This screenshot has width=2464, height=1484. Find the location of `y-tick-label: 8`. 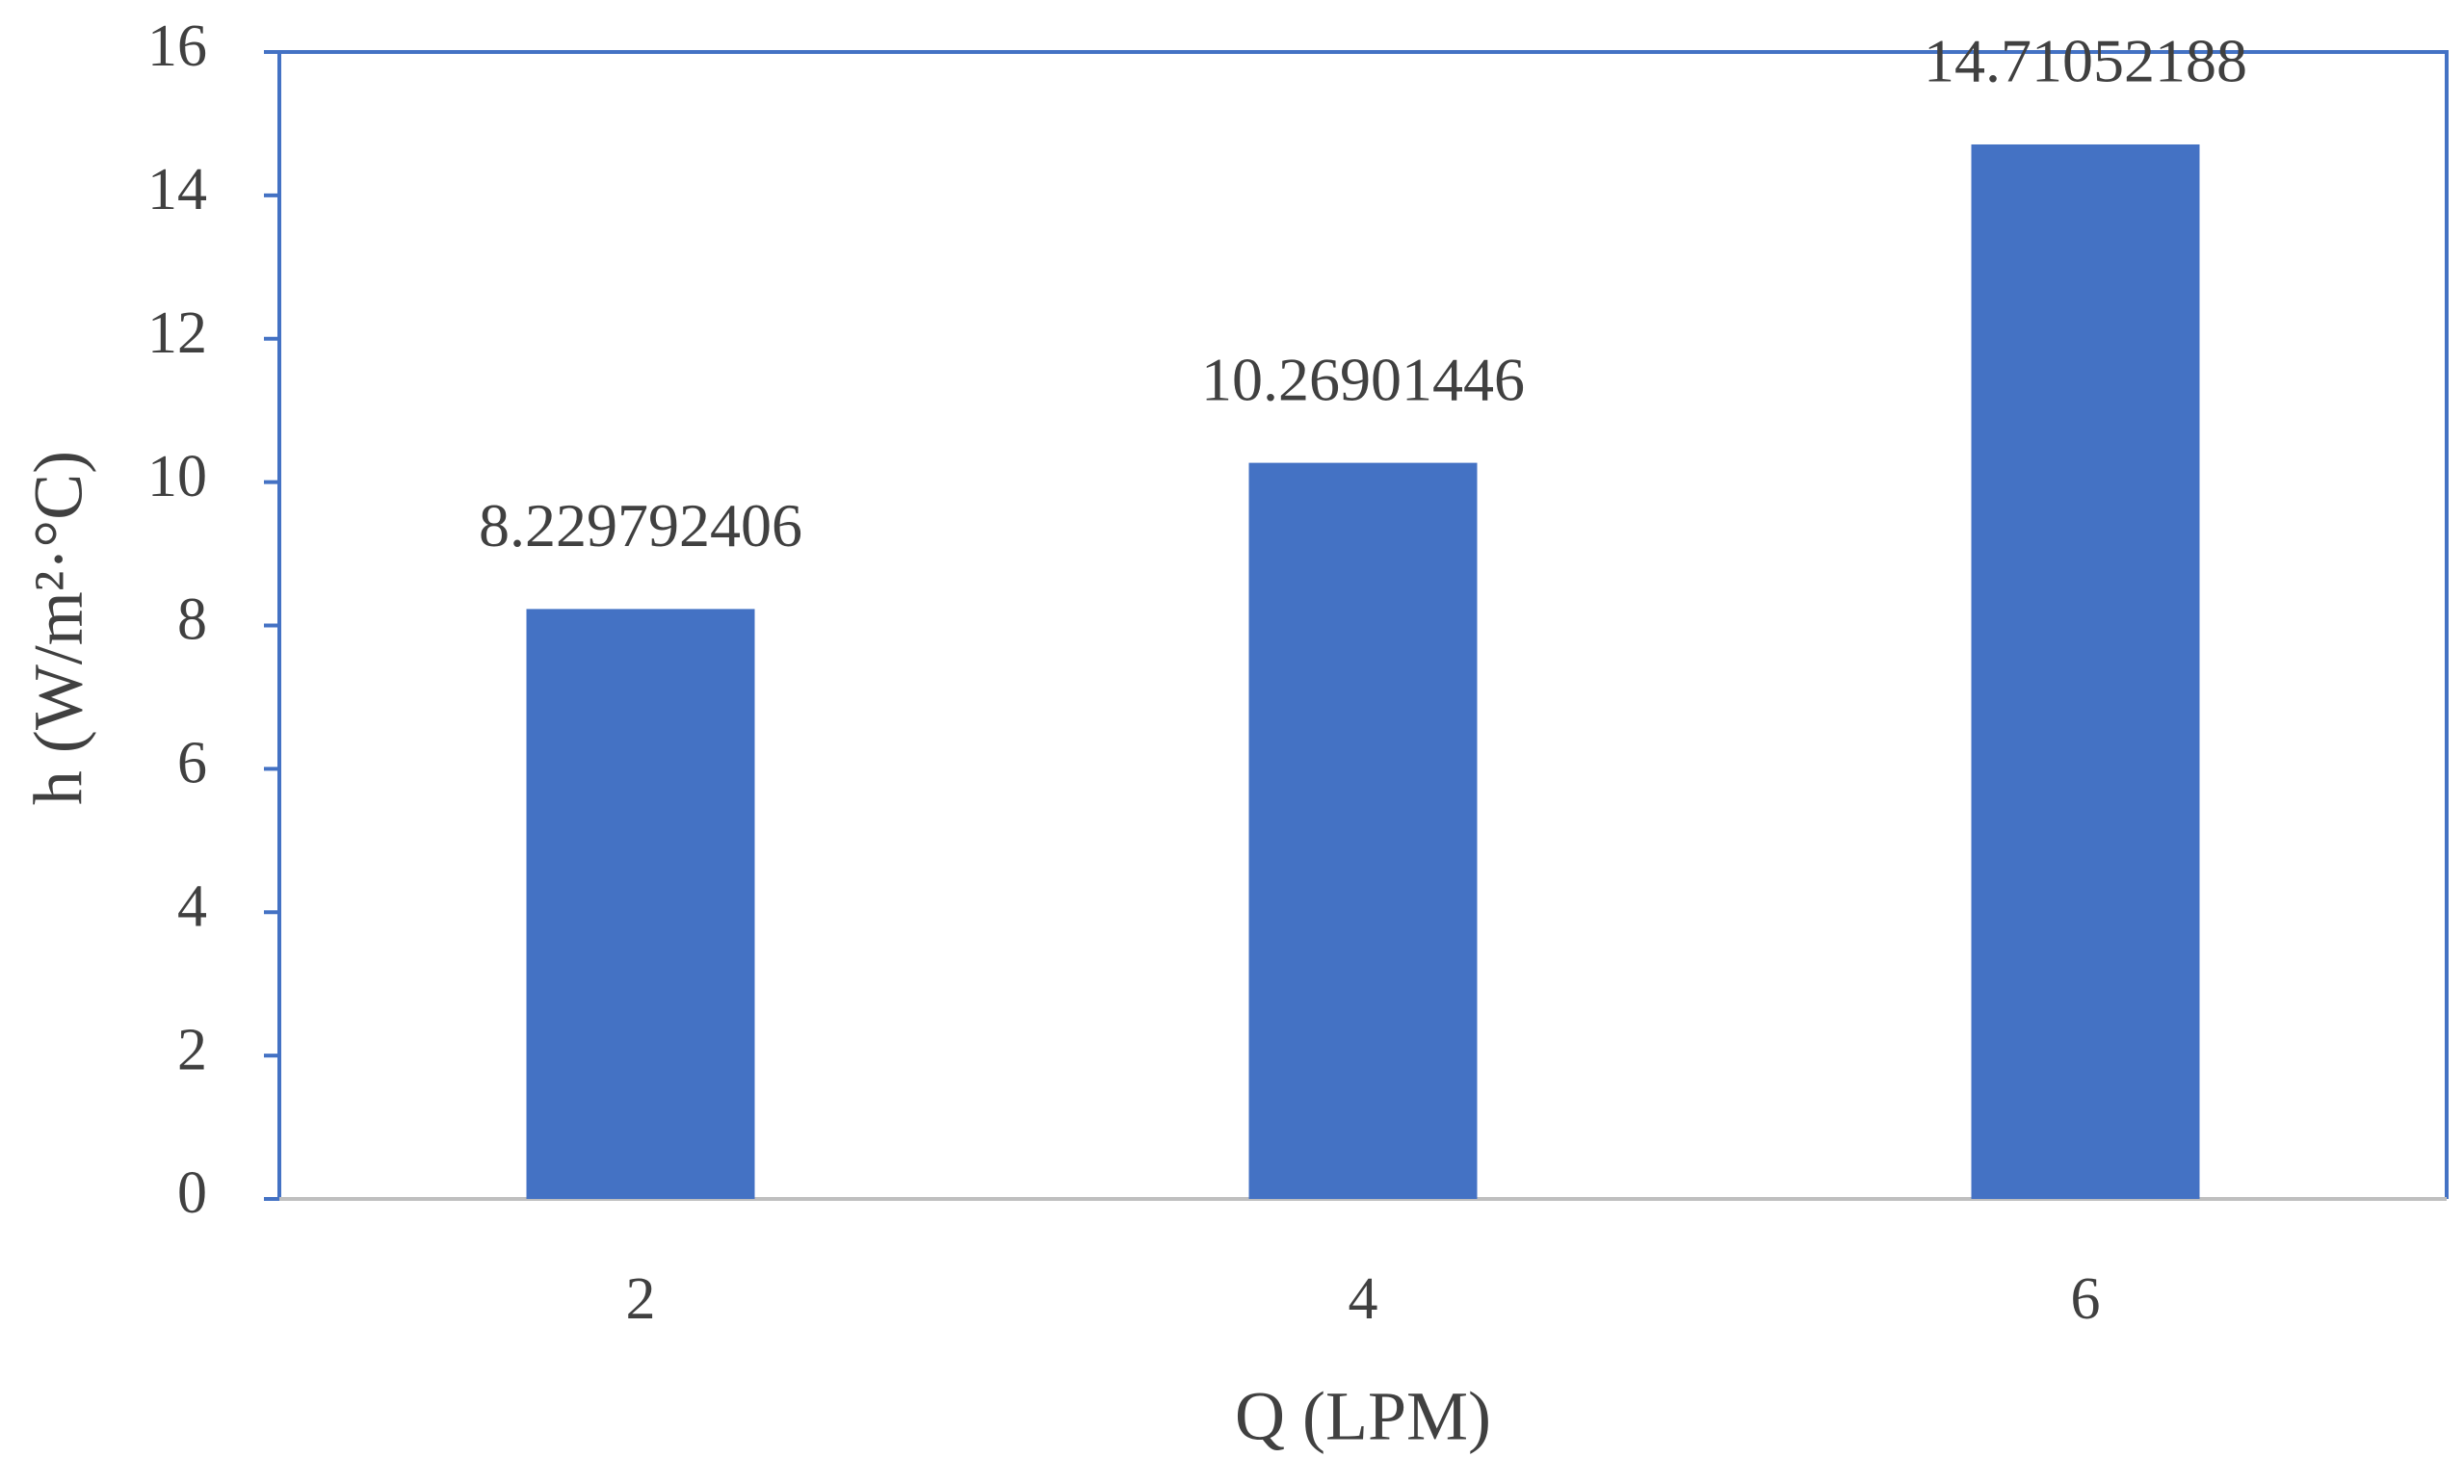

y-tick-label: 8 is located at coordinates (192, 620).